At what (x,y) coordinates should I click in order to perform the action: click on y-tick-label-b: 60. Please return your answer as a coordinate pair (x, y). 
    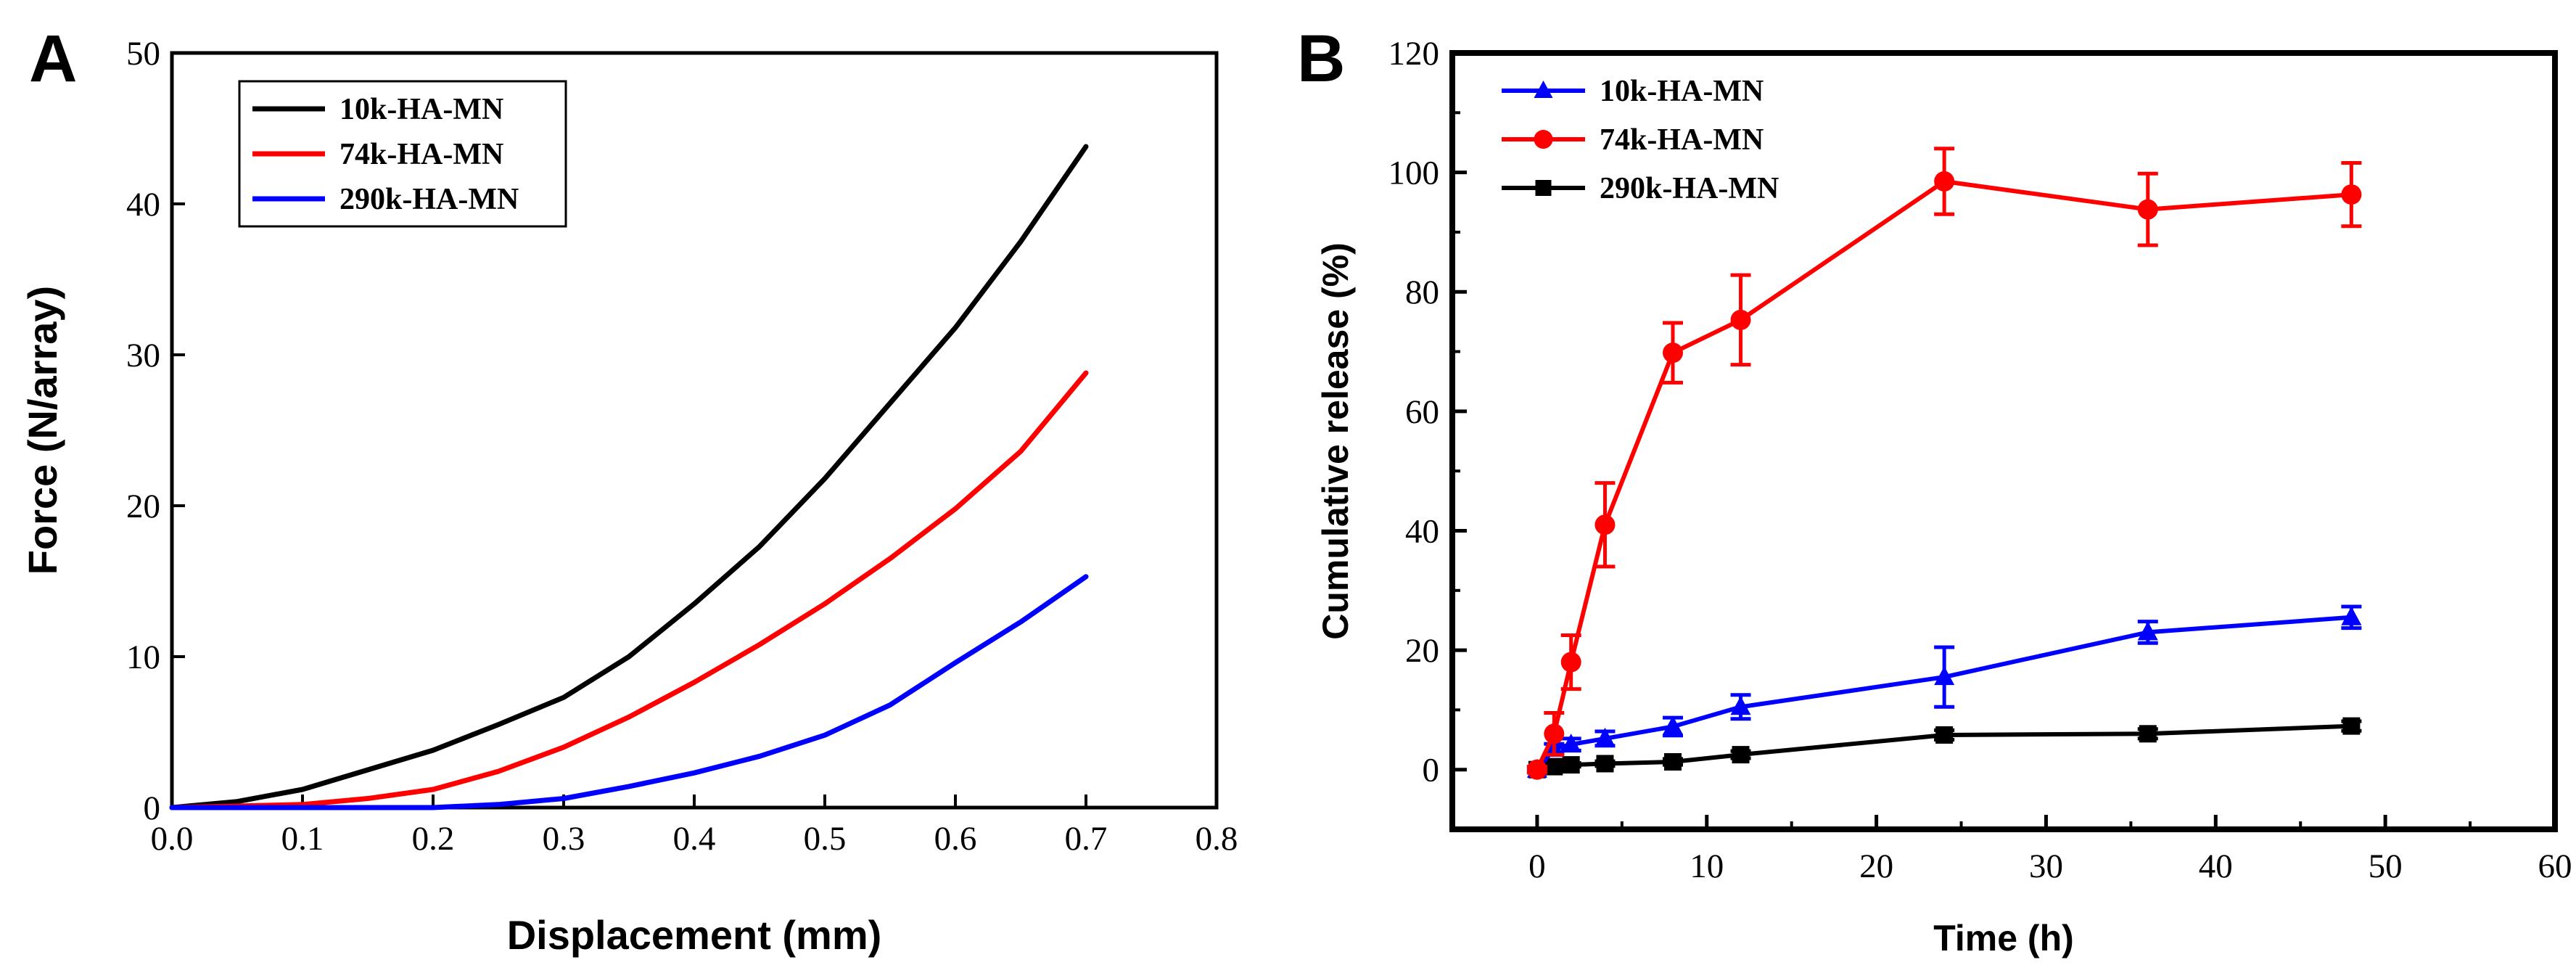
    Looking at the image, I should click on (1422, 412).